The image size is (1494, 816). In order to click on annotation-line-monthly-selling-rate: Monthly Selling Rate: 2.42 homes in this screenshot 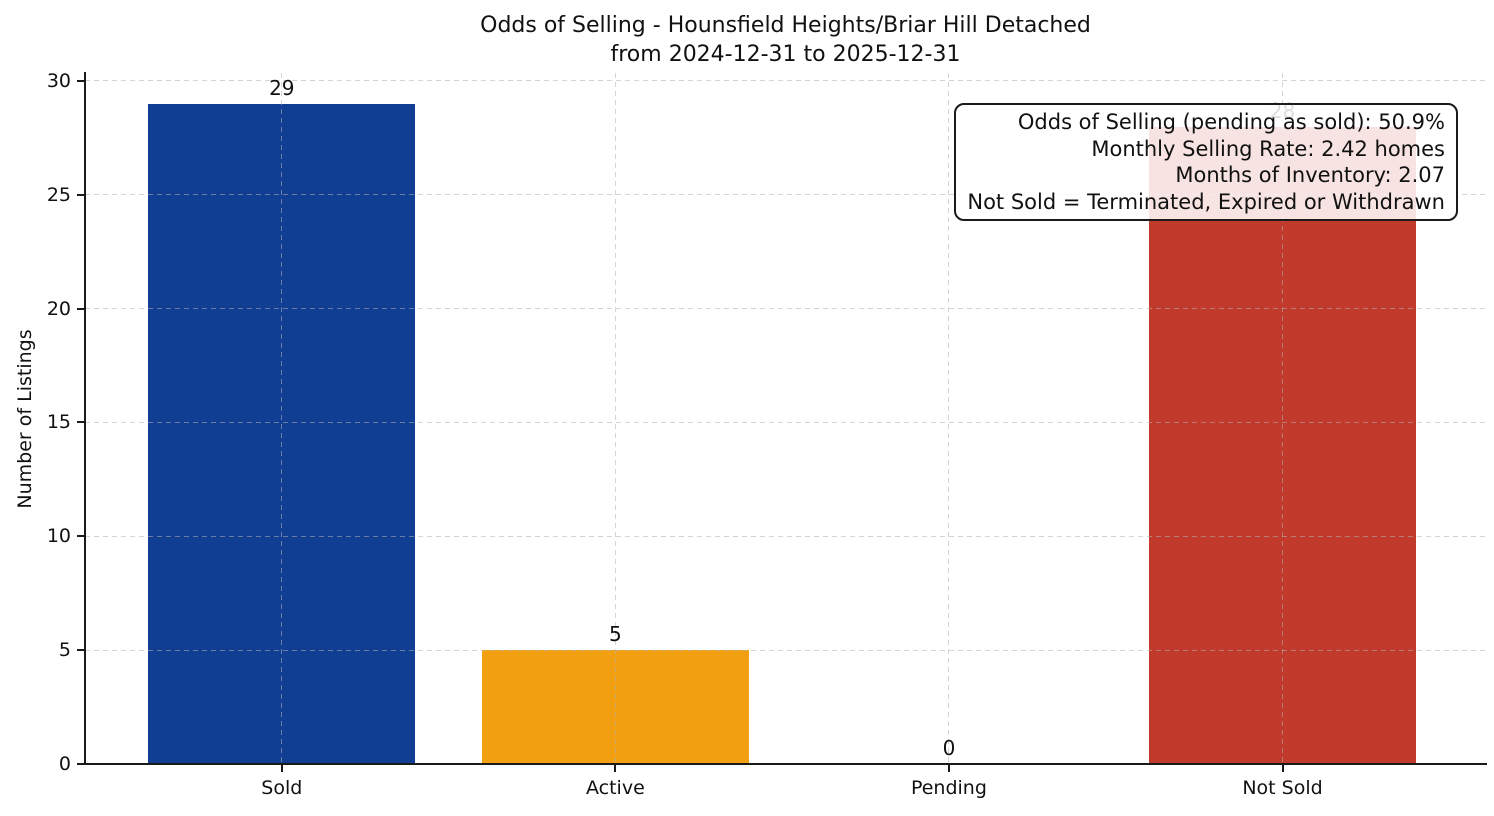, I will do `click(1268, 148)`.